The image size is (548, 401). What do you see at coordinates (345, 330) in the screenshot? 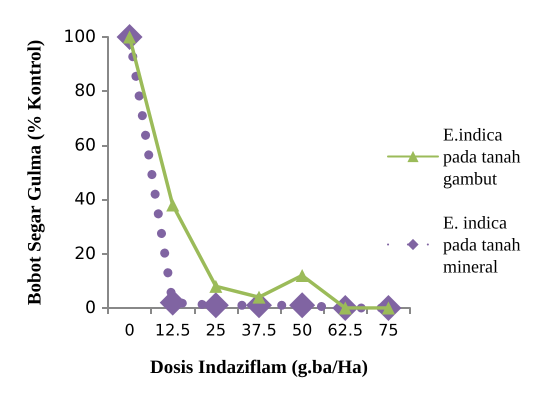
I see `x-tick-label: 62.5` at bounding box center [345, 330].